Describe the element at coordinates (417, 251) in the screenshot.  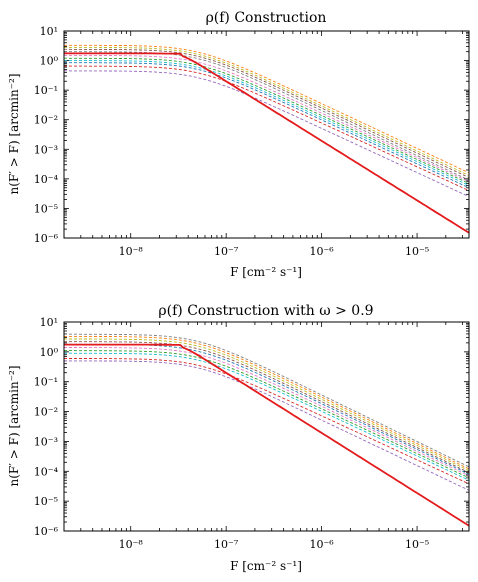
I see `panel-1-x-tick-label: 10⁻⁵` at that location.